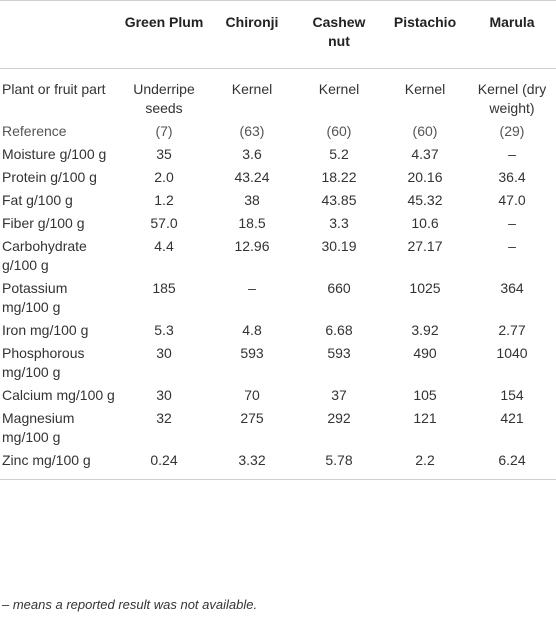  I want to click on row-label: Potassium mg/100 g, so click(35, 297).